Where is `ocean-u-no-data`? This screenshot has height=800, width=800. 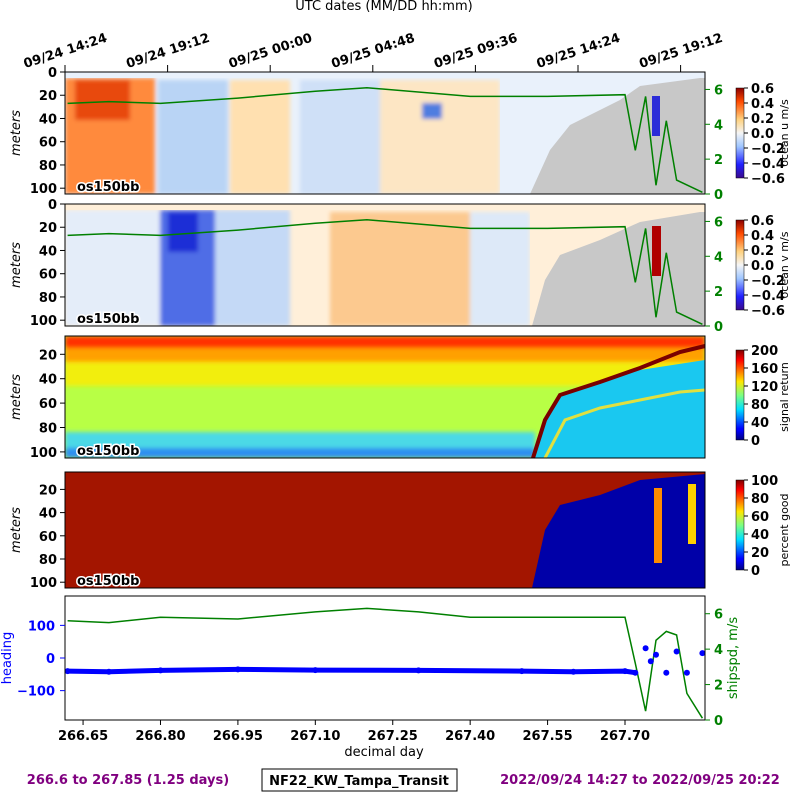 ocean-u-no-data is located at coordinates (617, 136).